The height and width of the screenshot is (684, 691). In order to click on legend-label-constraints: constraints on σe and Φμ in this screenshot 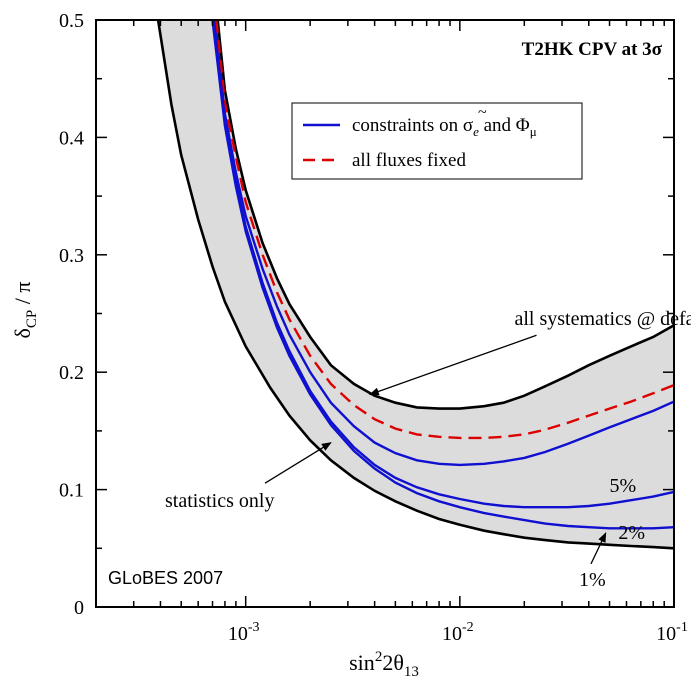, I will do `click(444, 127)`.